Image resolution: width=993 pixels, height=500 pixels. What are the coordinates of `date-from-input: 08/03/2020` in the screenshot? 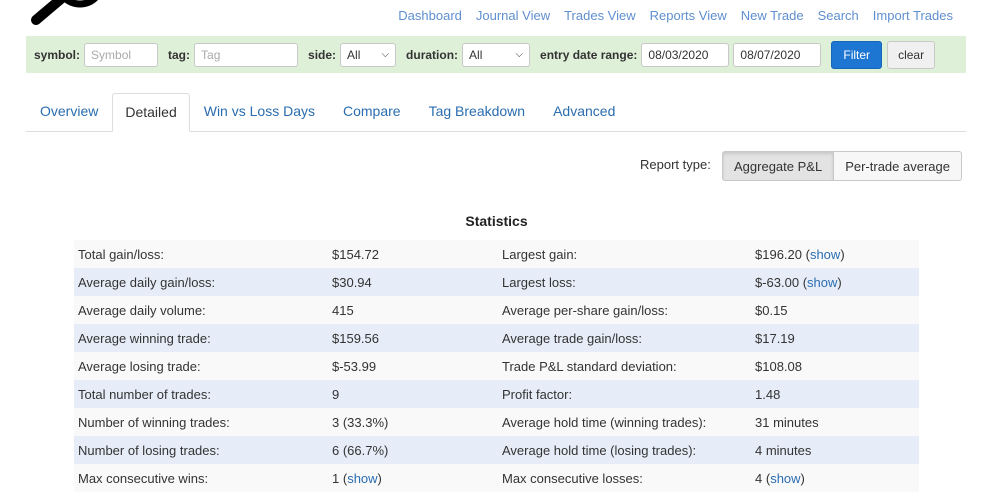 It's located at (685, 54).